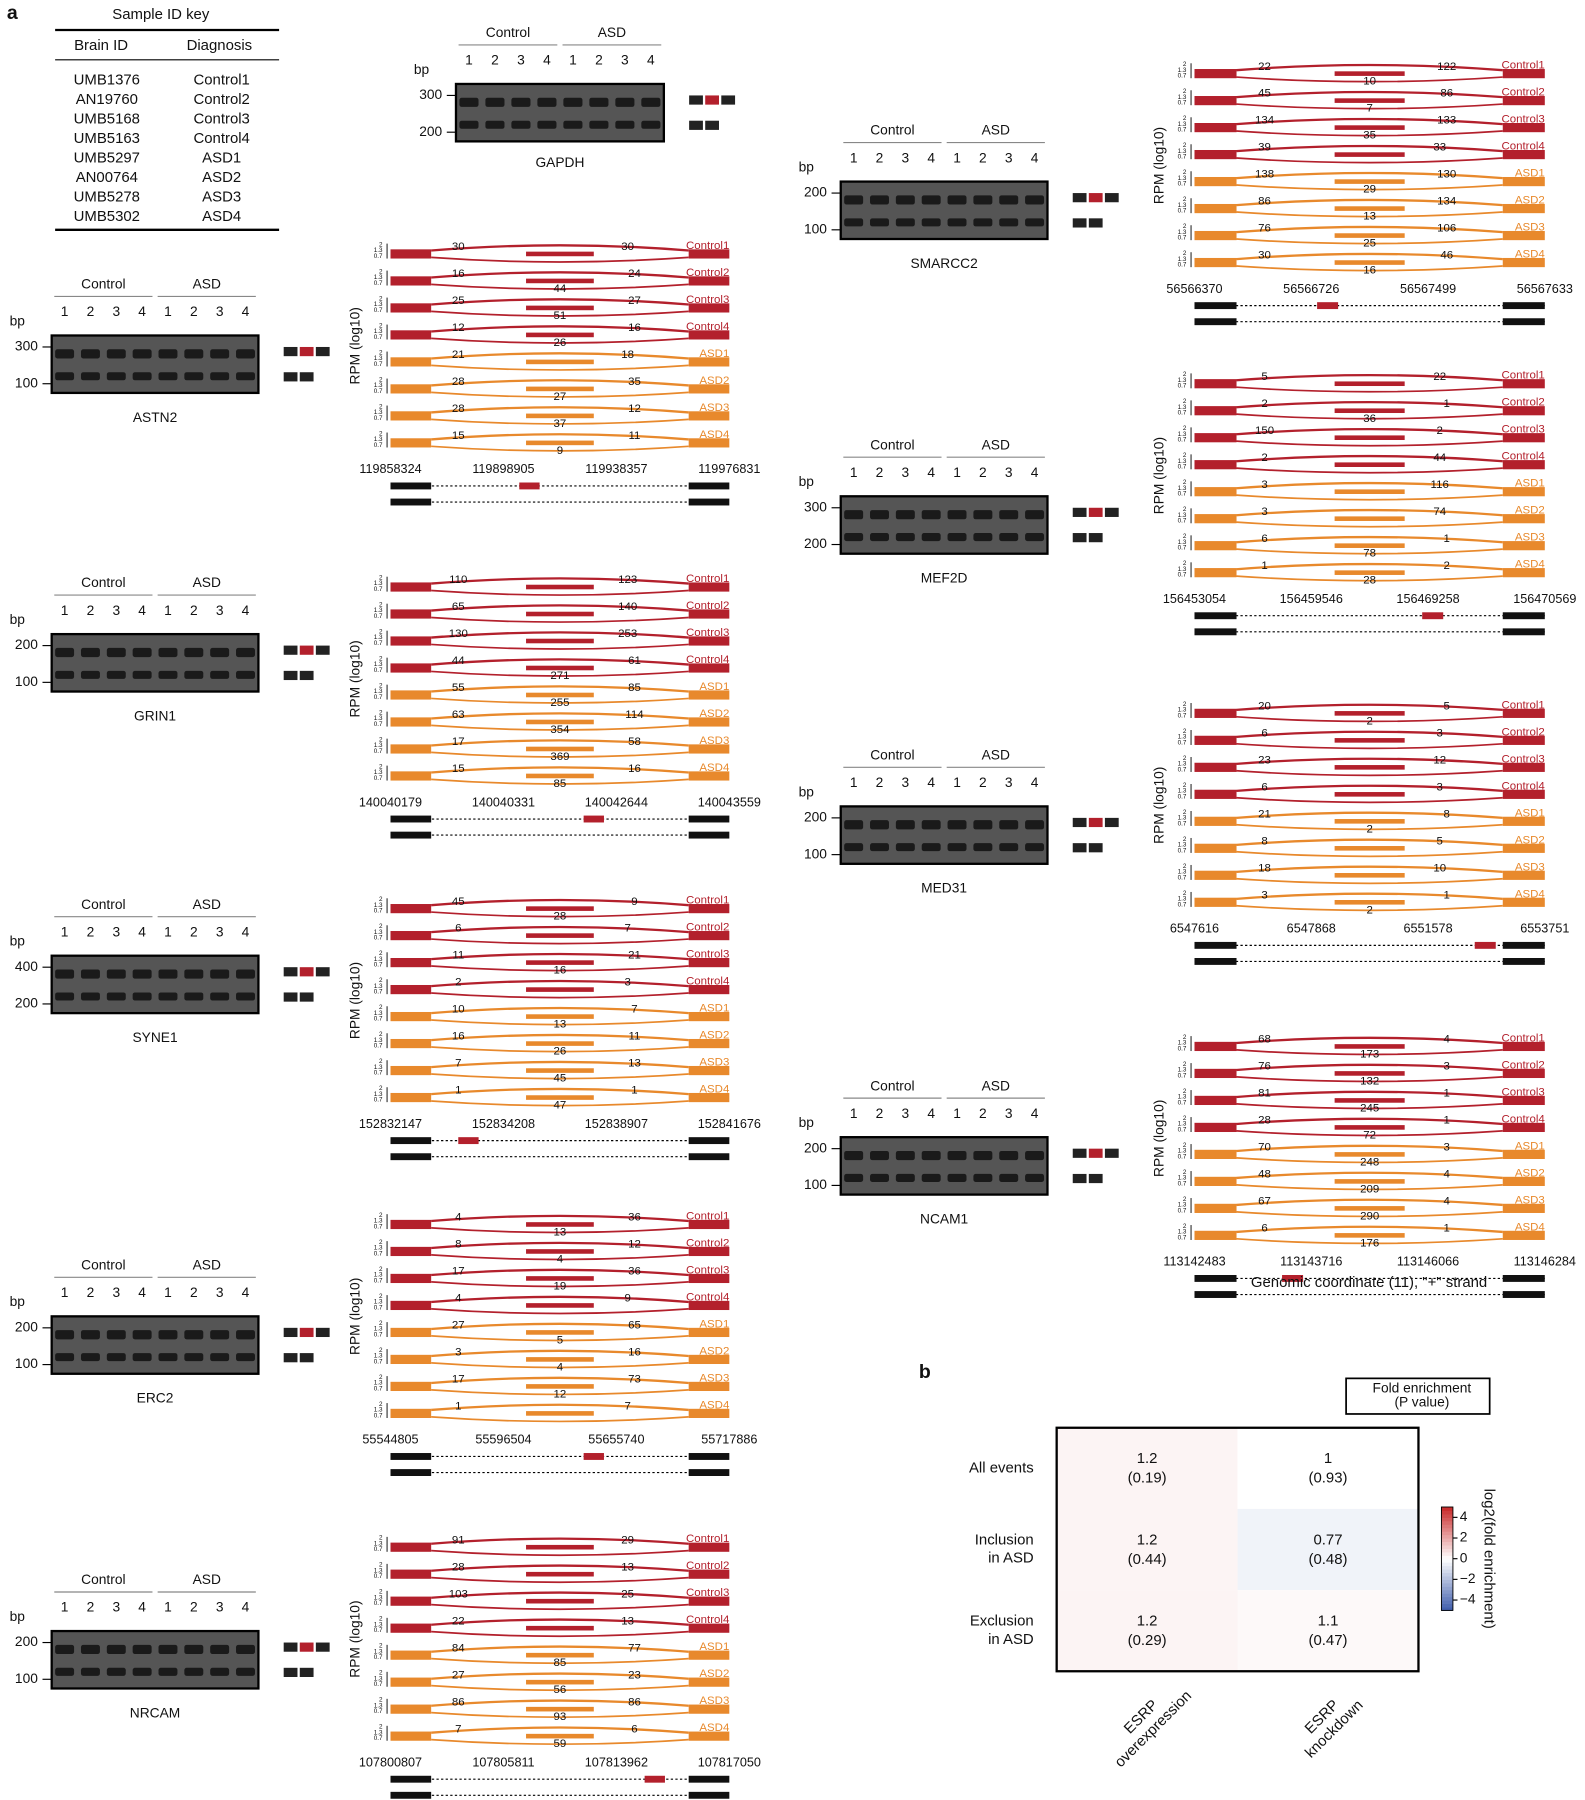 This screenshot has height=1800, width=1585. I want to click on junction-count: 23, so click(634, 1675).